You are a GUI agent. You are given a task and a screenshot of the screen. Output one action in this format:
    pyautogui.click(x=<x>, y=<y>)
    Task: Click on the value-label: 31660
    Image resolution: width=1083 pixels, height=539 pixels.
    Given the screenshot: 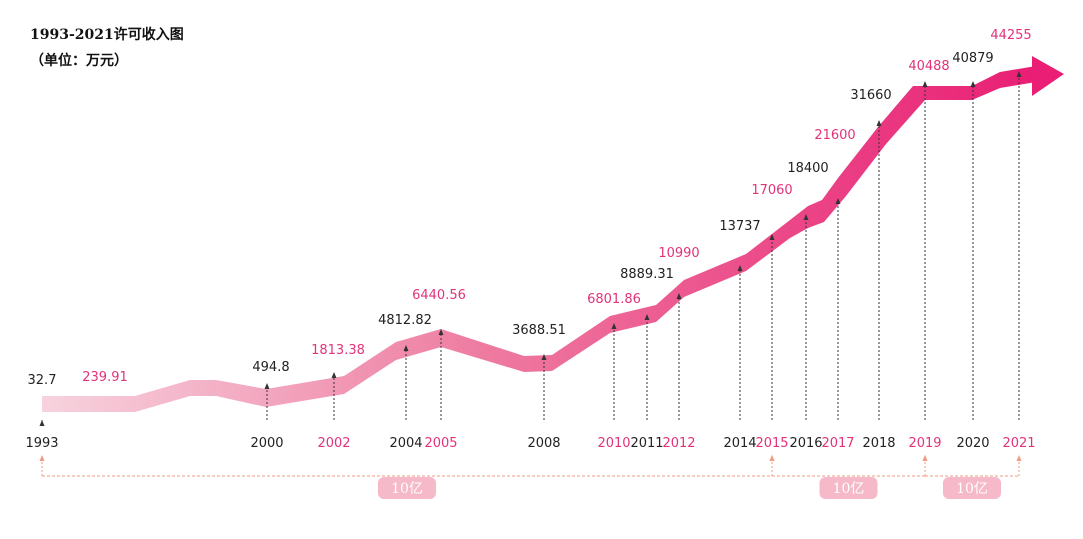 What is the action you would take?
    pyautogui.click(x=870, y=95)
    